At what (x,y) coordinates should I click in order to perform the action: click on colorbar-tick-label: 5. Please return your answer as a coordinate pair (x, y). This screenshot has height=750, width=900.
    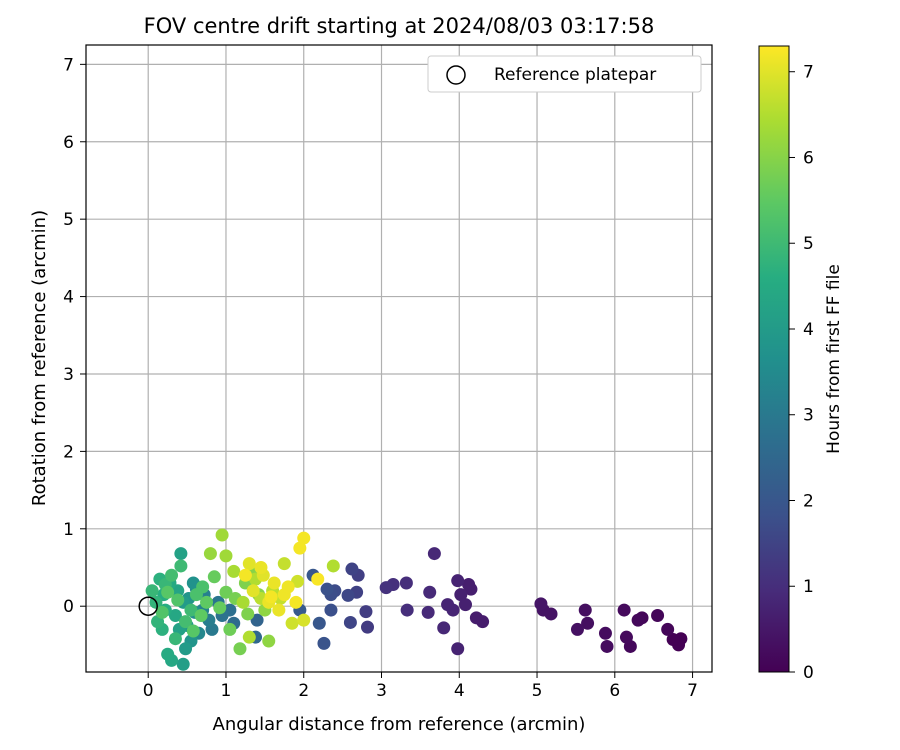
    Looking at the image, I should click on (808, 244).